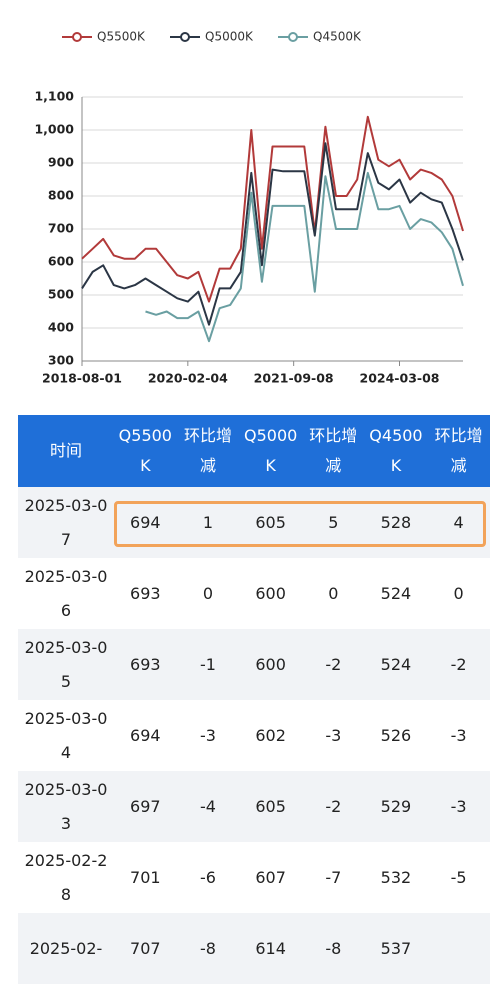  Describe the element at coordinates (61, 162) in the screenshot. I see `y-tick-label: 900` at that location.